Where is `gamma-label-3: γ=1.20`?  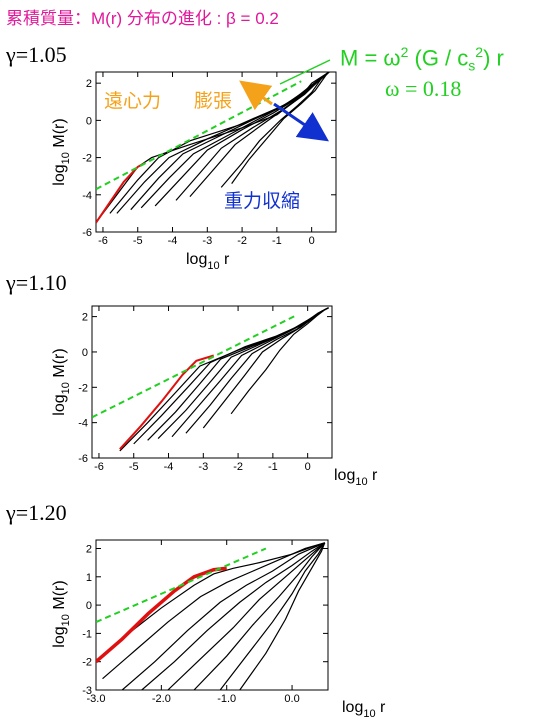
gamma-label-3: γ=1.20 is located at coordinates (36, 512).